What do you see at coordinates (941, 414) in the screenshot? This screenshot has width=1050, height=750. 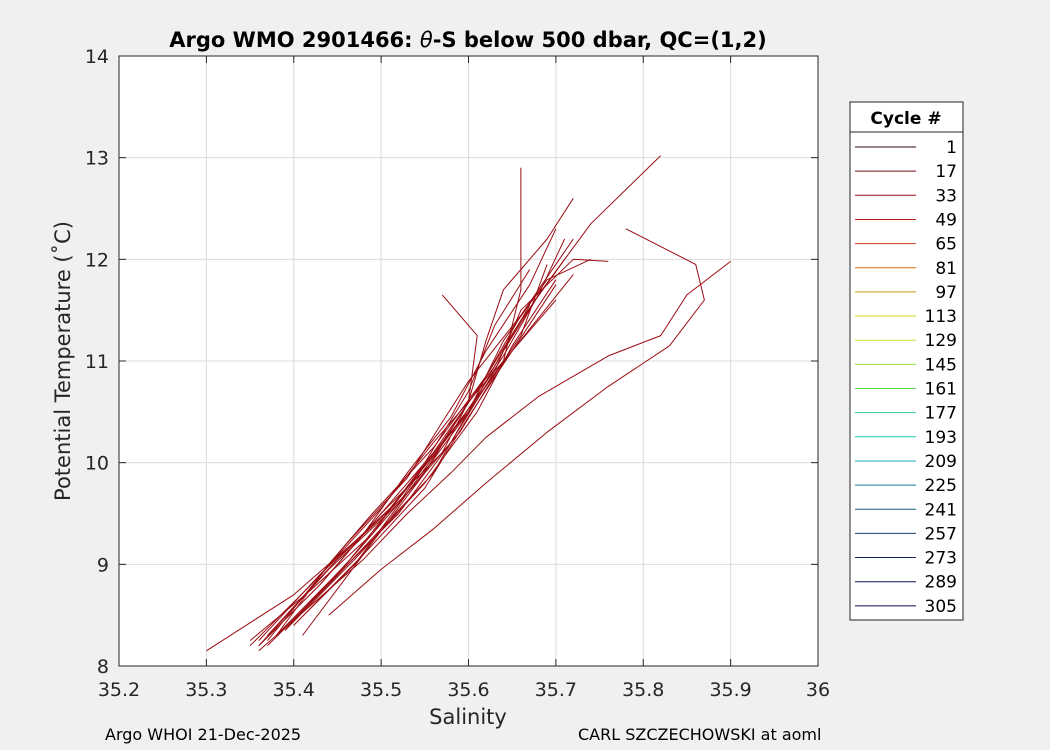 I see `legend-label-177: 177` at bounding box center [941, 414].